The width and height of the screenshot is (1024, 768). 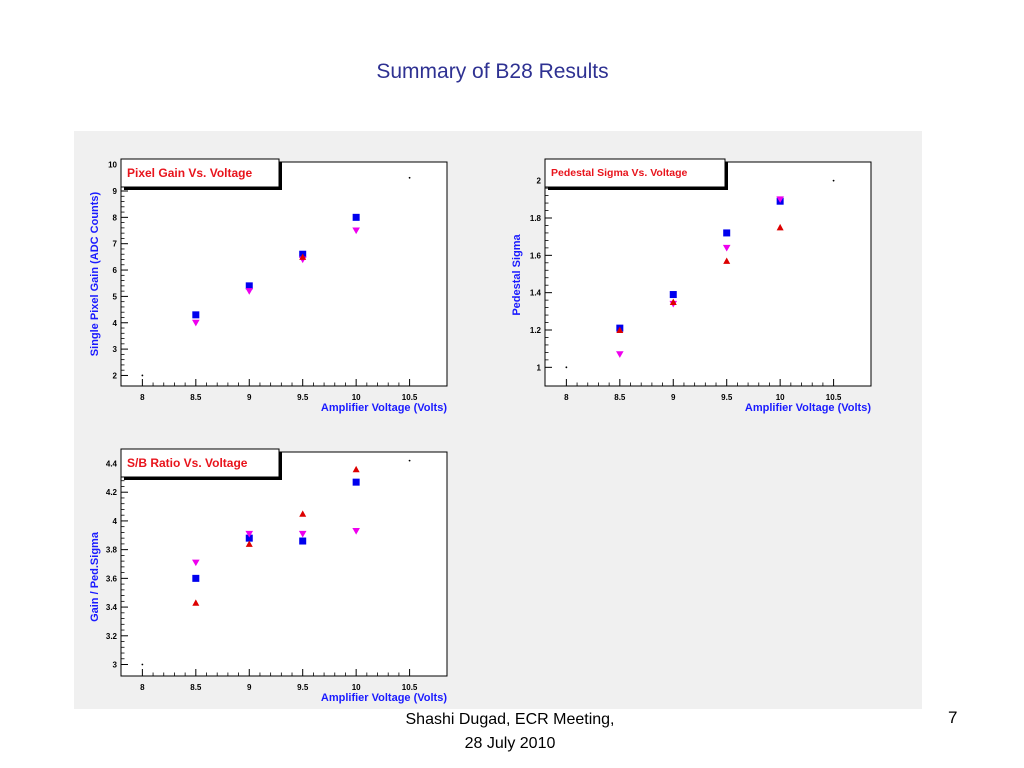 What do you see at coordinates (115, 191) in the screenshot?
I see `y-tick-label: 9` at bounding box center [115, 191].